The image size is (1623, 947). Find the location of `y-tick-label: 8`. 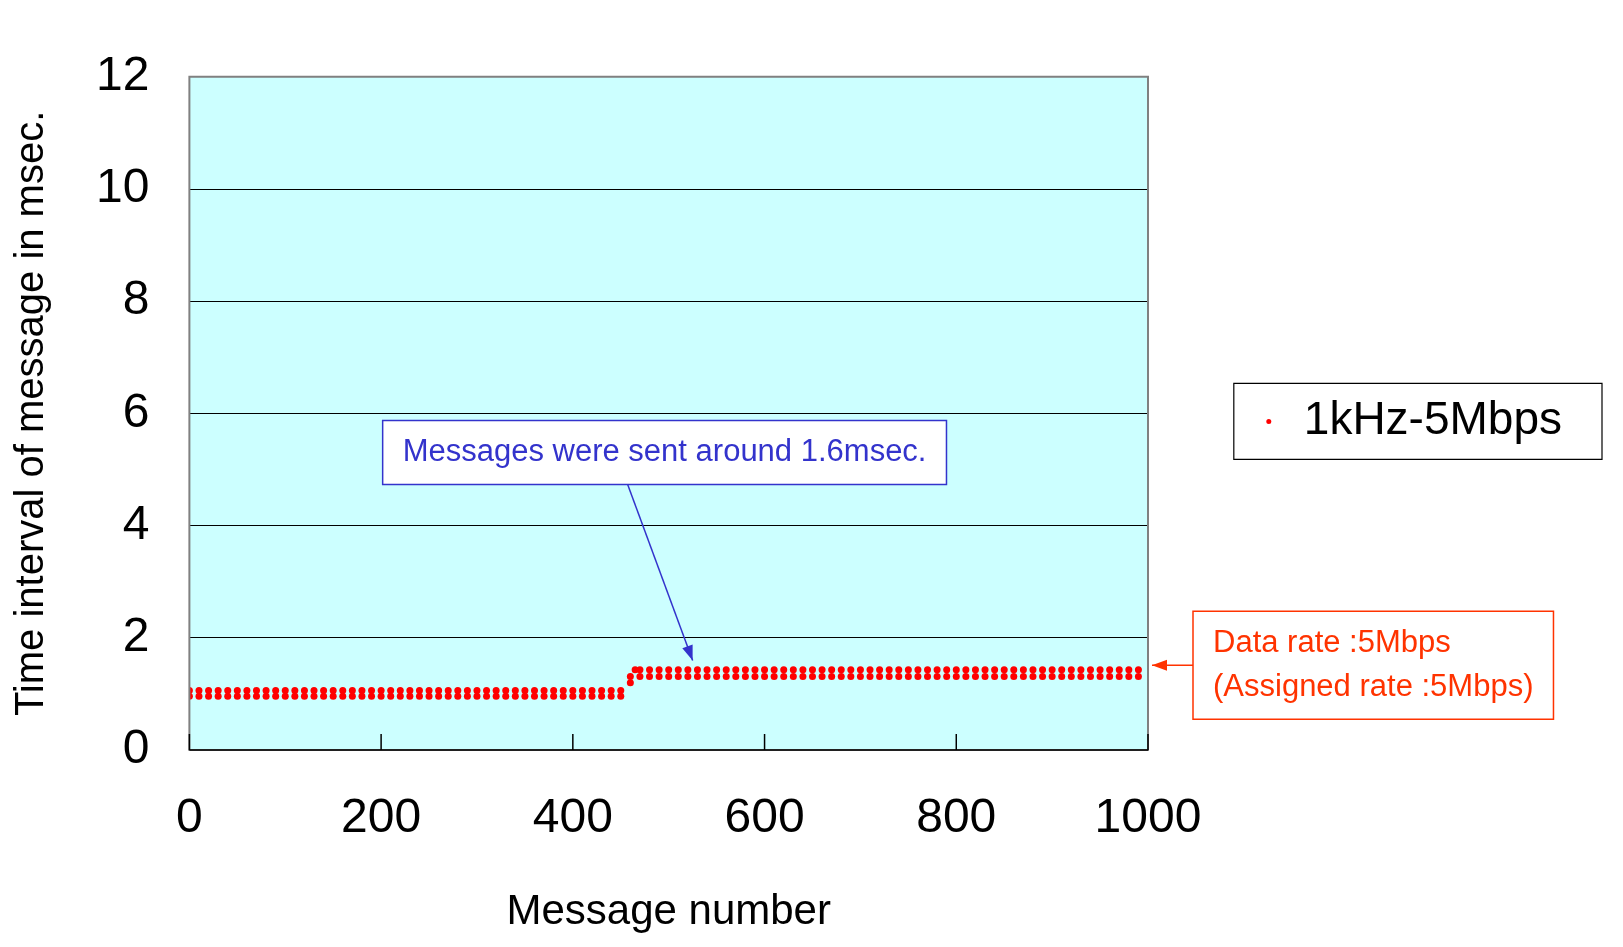

y-tick-label: 8 is located at coordinates (136, 298).